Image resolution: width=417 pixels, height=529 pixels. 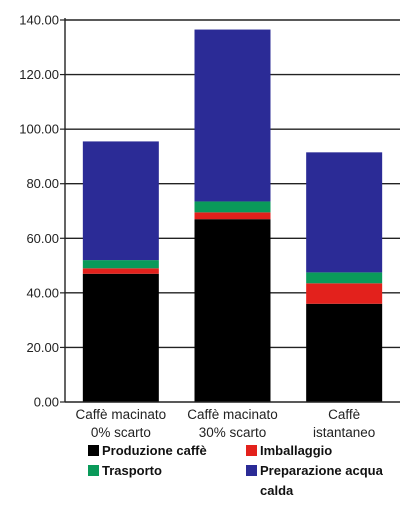 What do you see at coordinates (233, 432) in the screenshot?
I see `x-category-label: 30% scarto` at bounding box center [233, 432].